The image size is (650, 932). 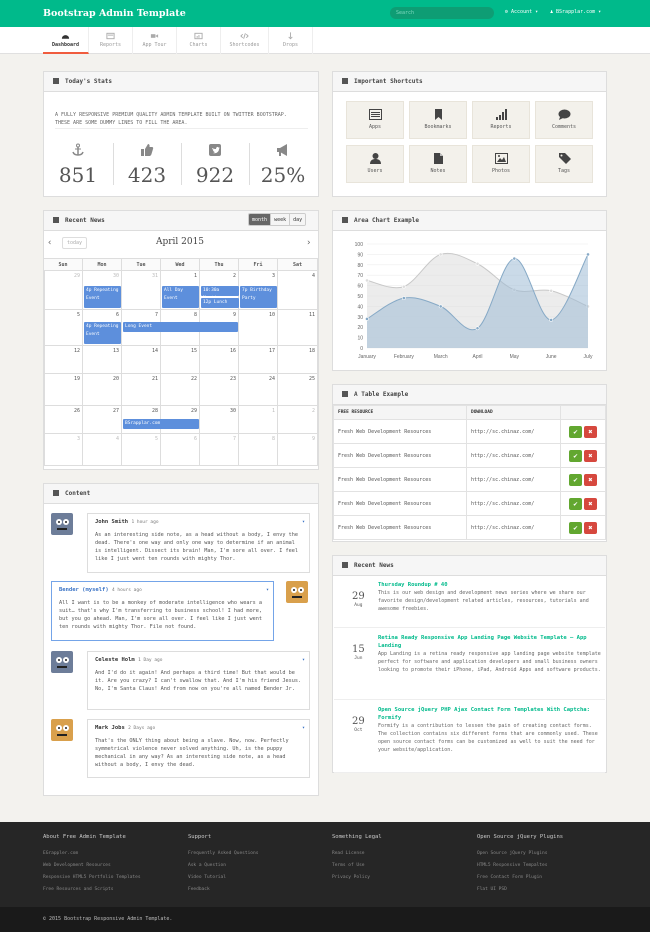 What do you see at coordinates (78, 889) in the screenshot?
I see `footer-link: Free Resources and Scripts` at bounding box center [78, 889].